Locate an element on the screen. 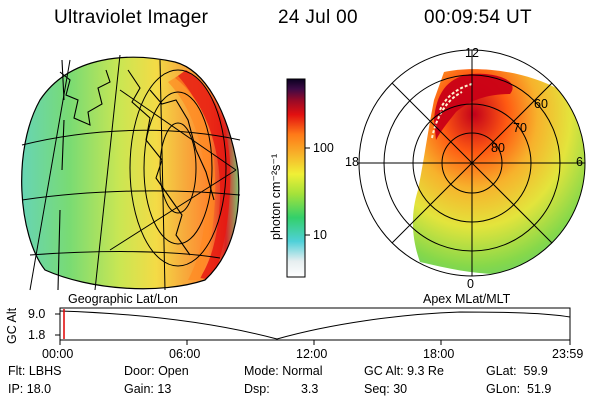 The height and width of the screenshot is (400, 600). colorbar-tick-label-100: 100 is located at coordinates (323, 148).